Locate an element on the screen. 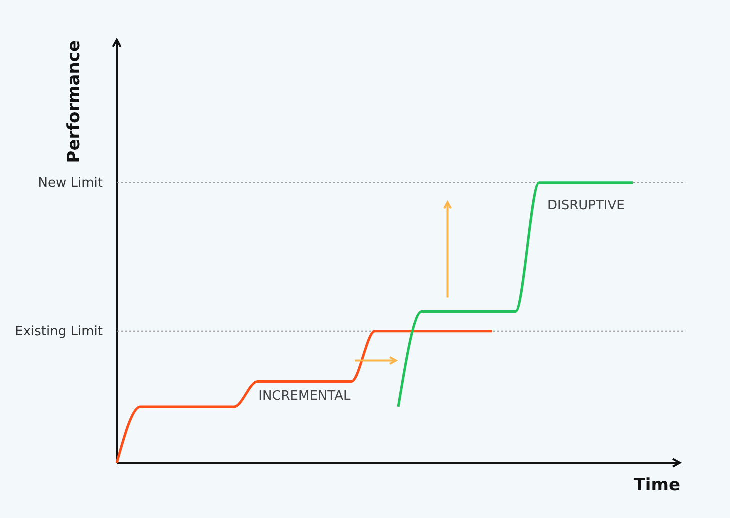 This screenshot has height=518, width=730. ref-line-label: New Limit is located at coordinates (70, 183).